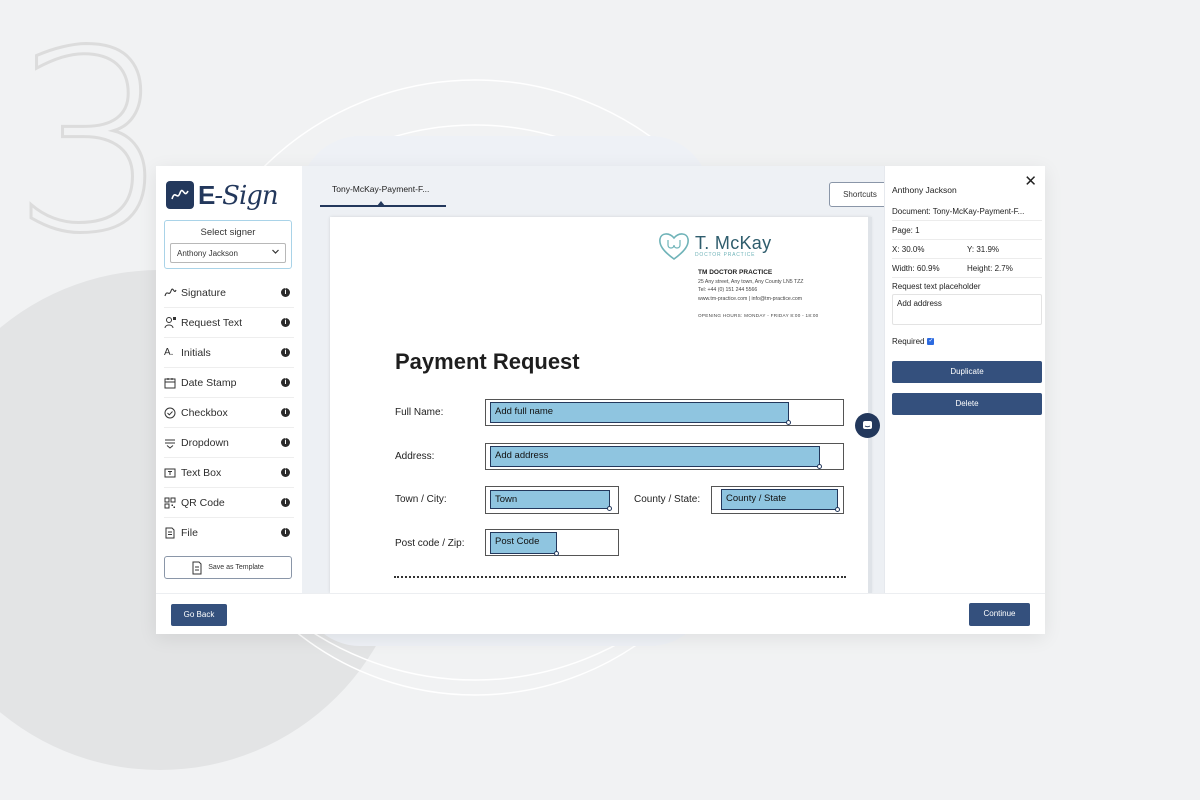  What do you see at coordinates (620, 577) in the screenshot?
I see `dotted-divider` at bounding box center [620, 577].